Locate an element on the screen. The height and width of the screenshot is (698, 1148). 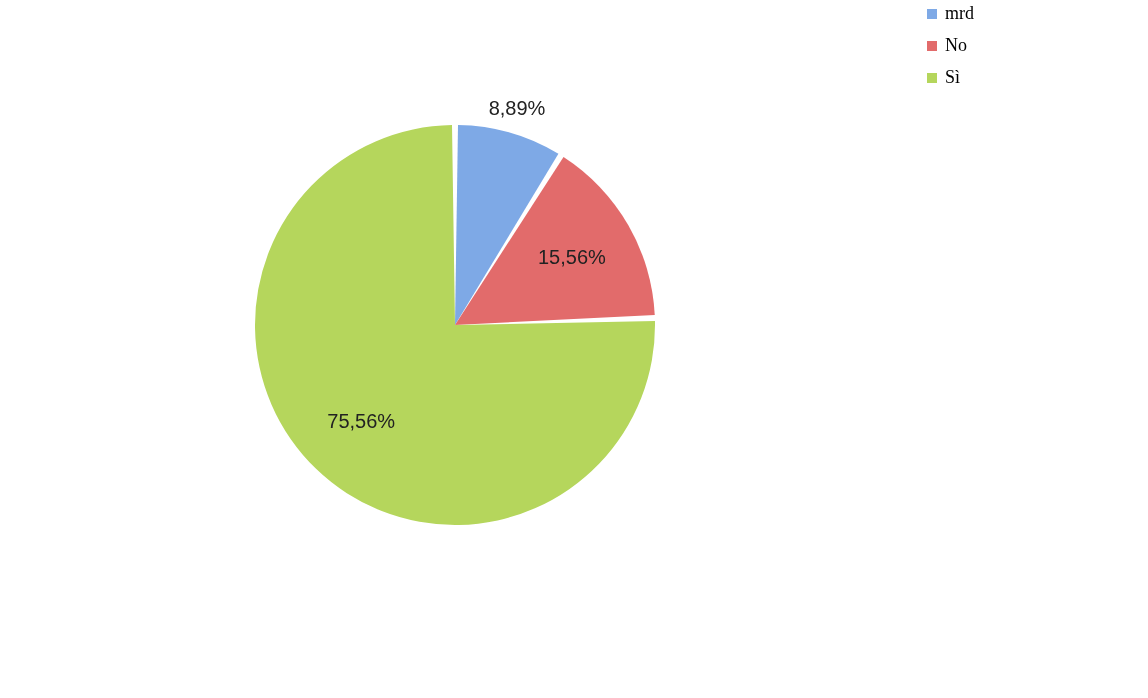
legend-label: No is located at coordinates (956, 45).